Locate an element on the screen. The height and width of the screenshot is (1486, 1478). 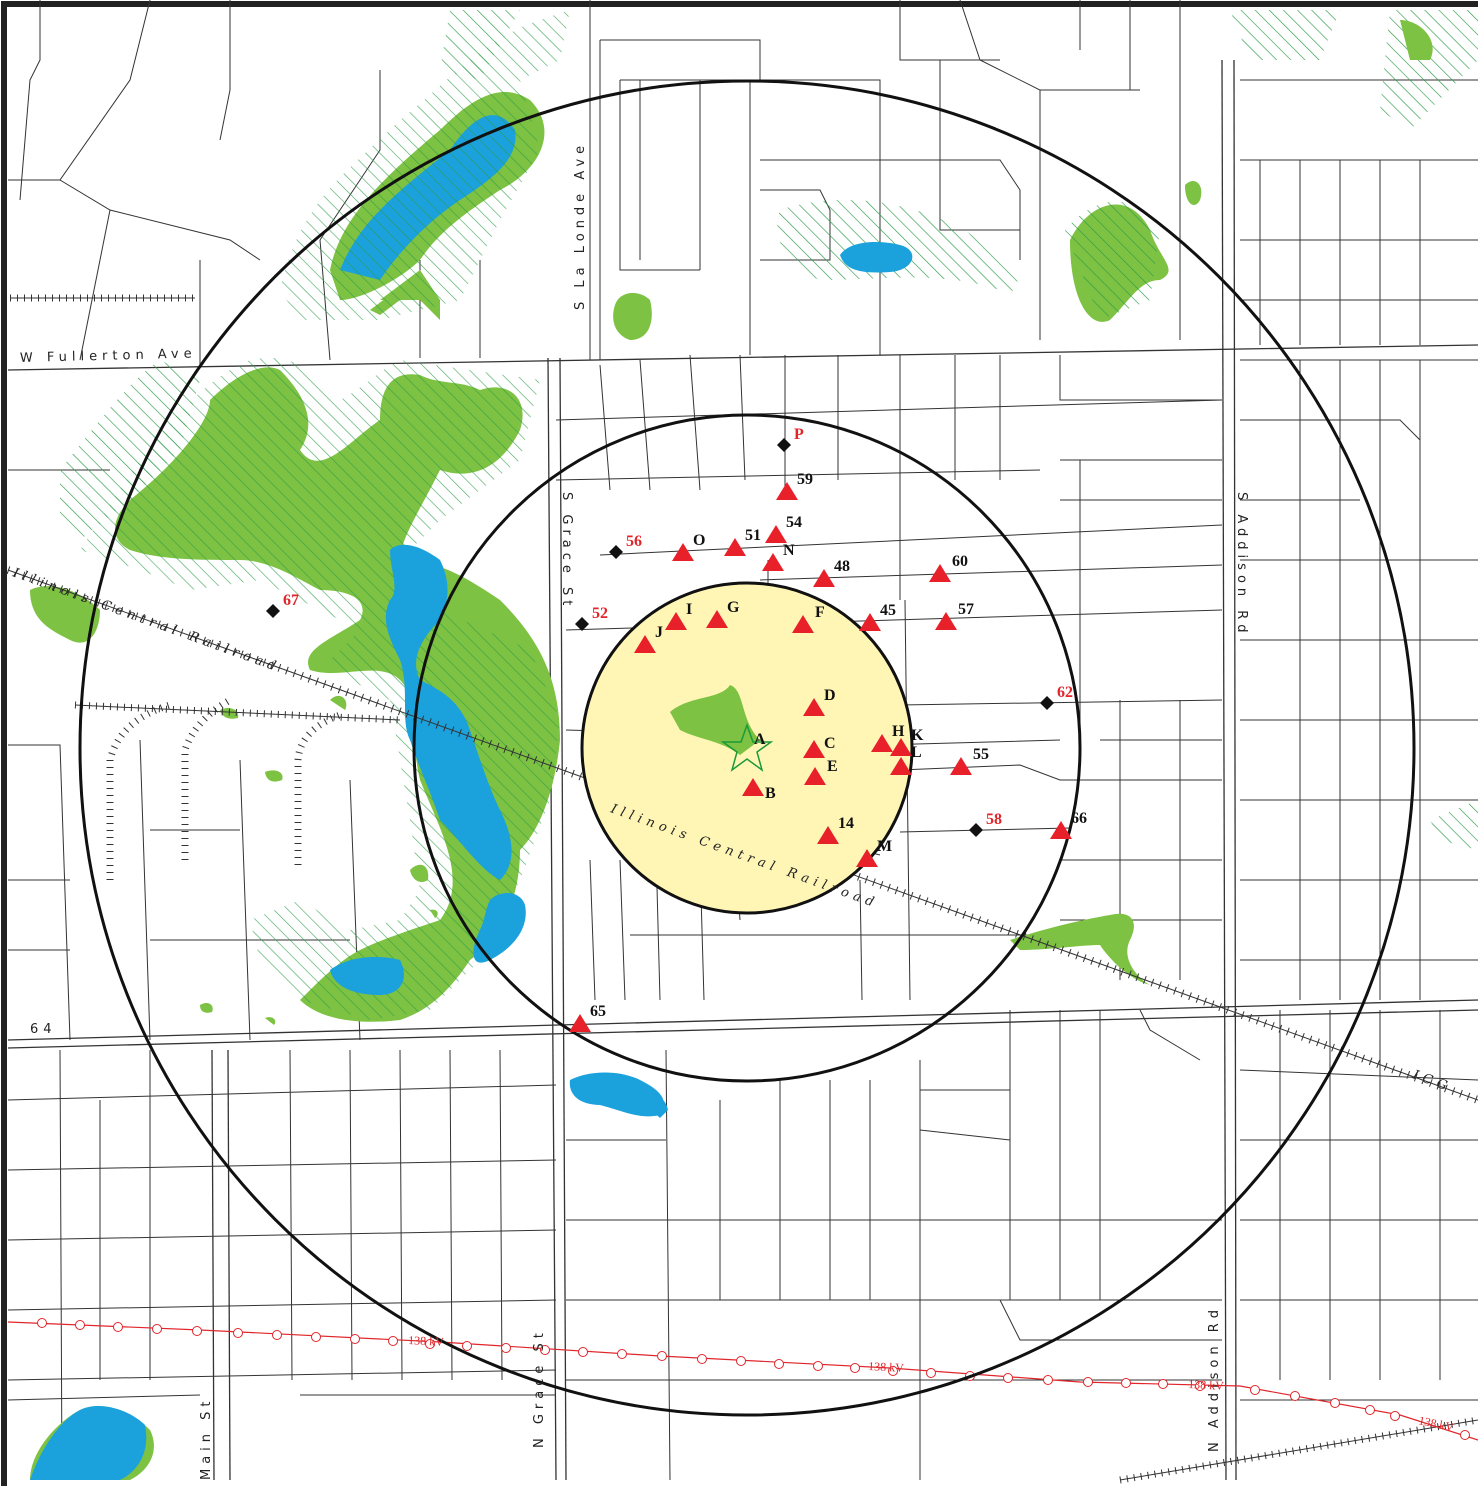
point-label: O is located at coordinates (699, 540).